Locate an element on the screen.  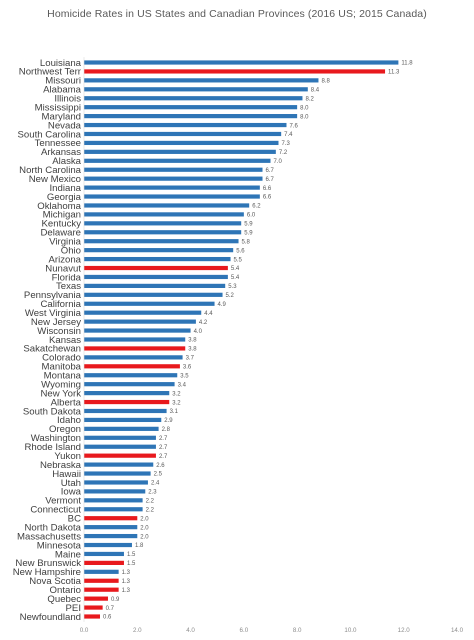
data-label: 6.7 is located at coordinates (270, 180).